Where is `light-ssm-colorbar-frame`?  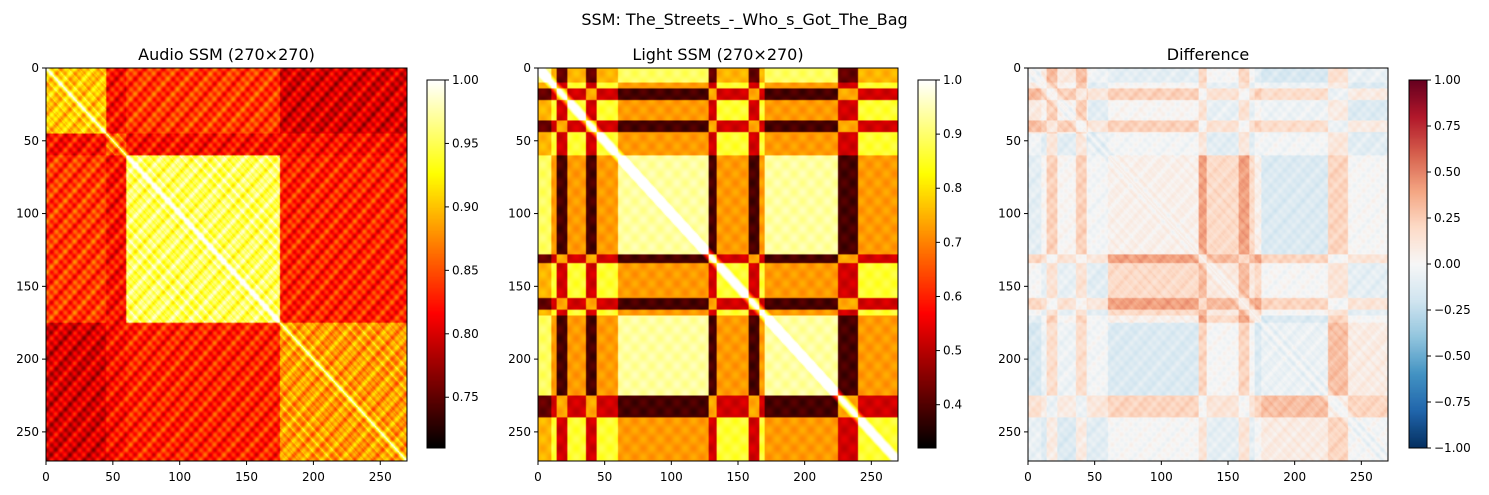
light-ssm-colorbar-frame is located at coordinates (927, 264).